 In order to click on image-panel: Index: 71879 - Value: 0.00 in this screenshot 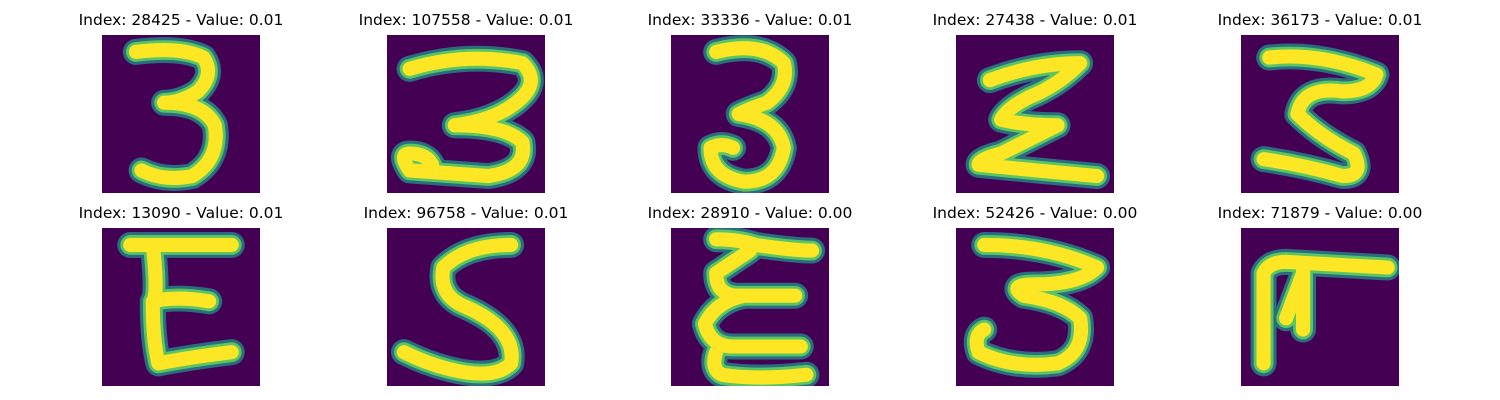, I will do `click(1320, 295)`.